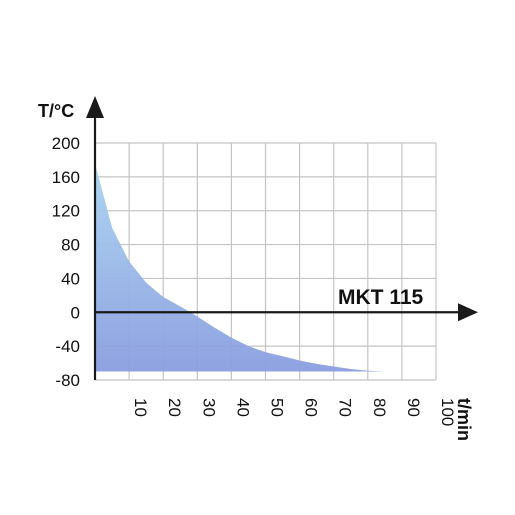 The width and height of the screenshot is (515, 515). Describe the element at coordinates (174, 407) in the screenshot. I see `x-tick-label: 20` at that location.